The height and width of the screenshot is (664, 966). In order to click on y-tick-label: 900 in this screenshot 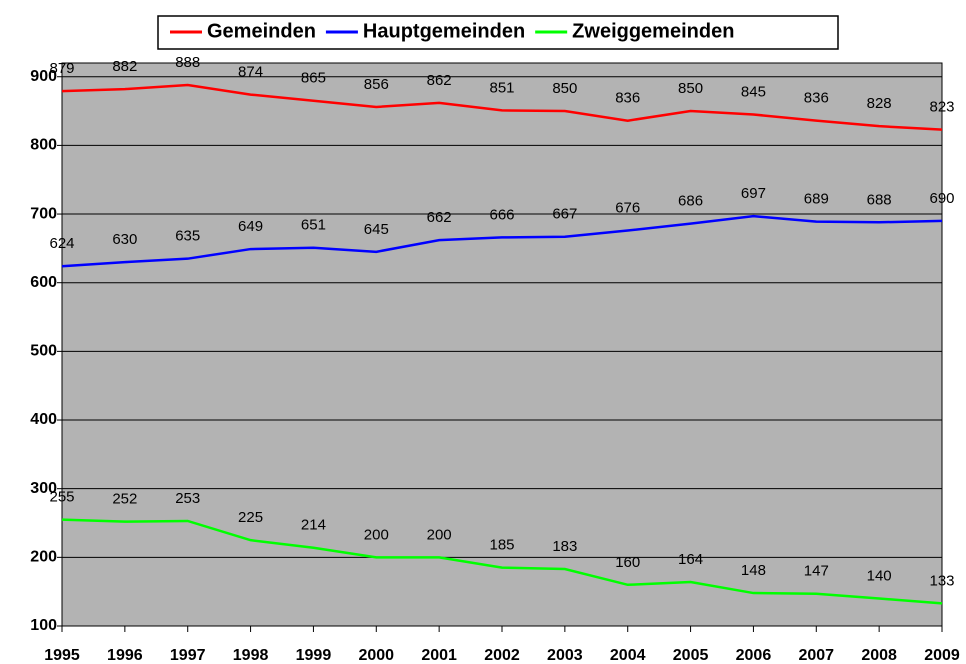, I will do `click(43, 76)`.